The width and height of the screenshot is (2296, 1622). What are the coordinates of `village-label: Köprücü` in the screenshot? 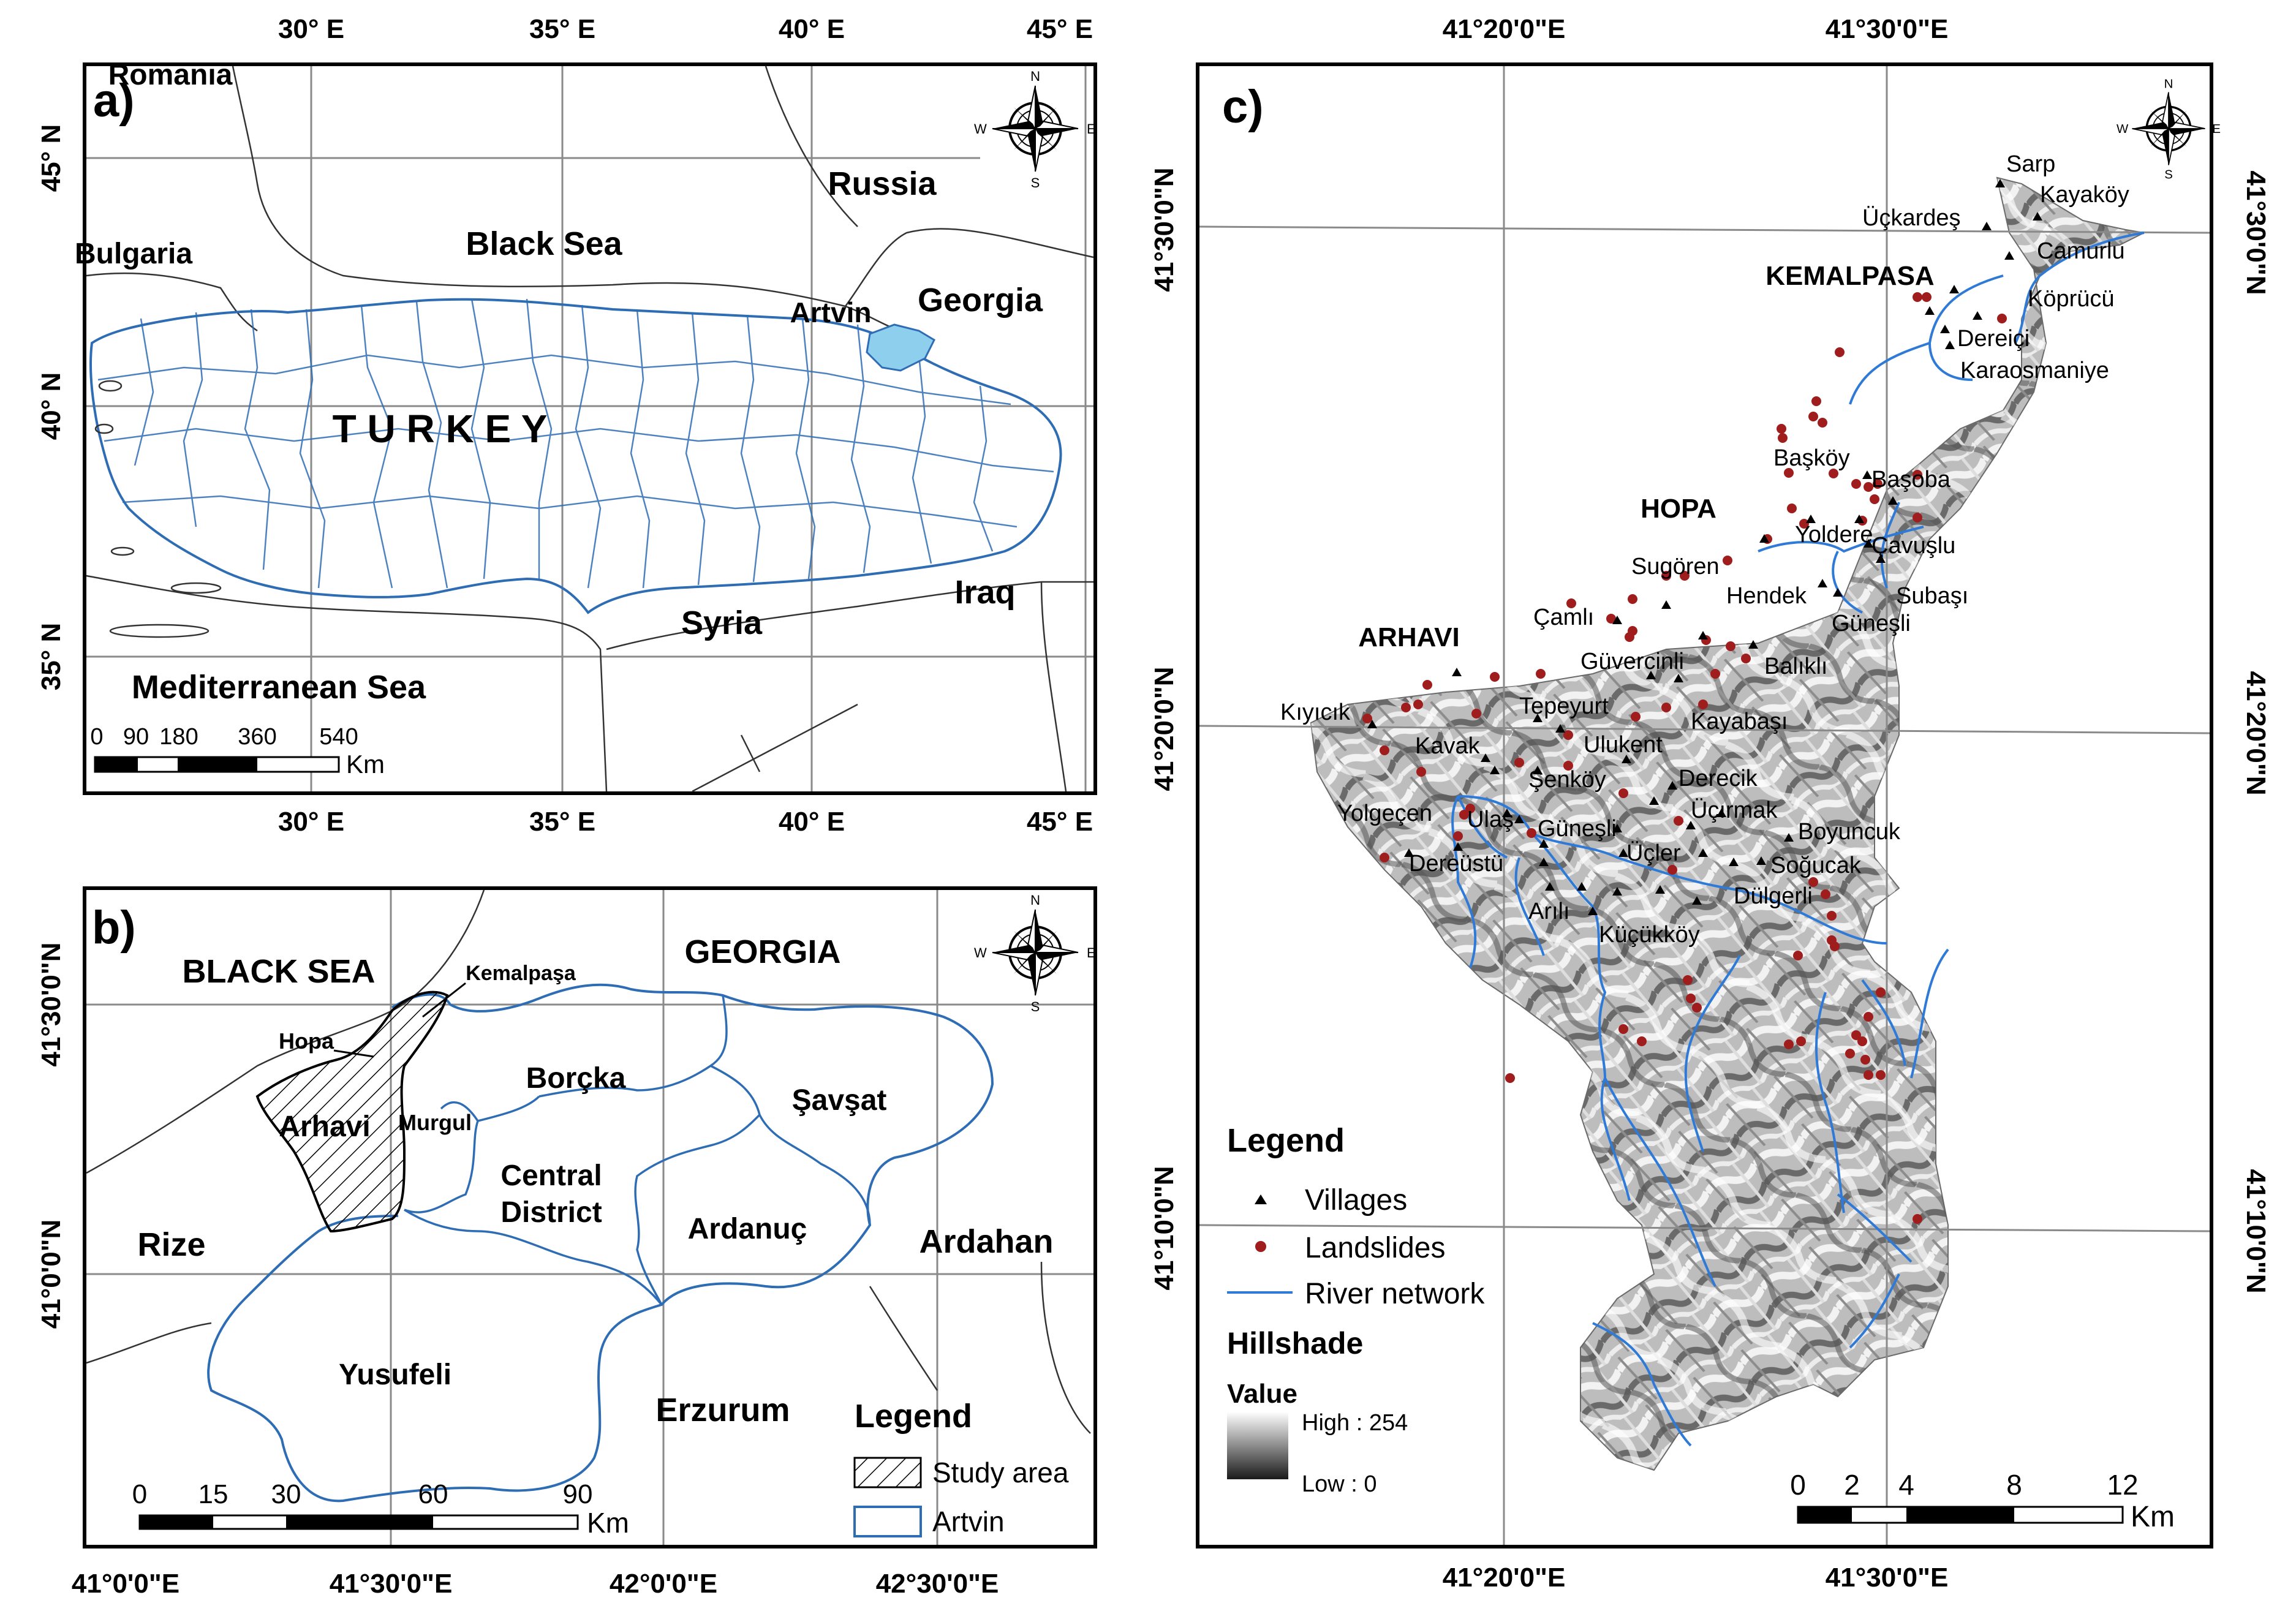 It's located at (2071, 299).